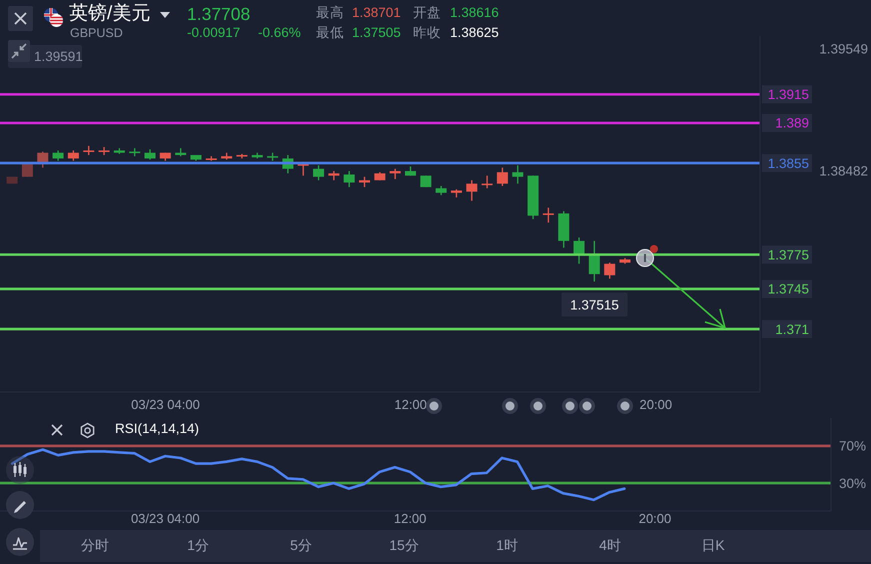 Image resolution: width=871 pixels, height=564 pixels. I want to click on text: 15分, so click(404, 545).